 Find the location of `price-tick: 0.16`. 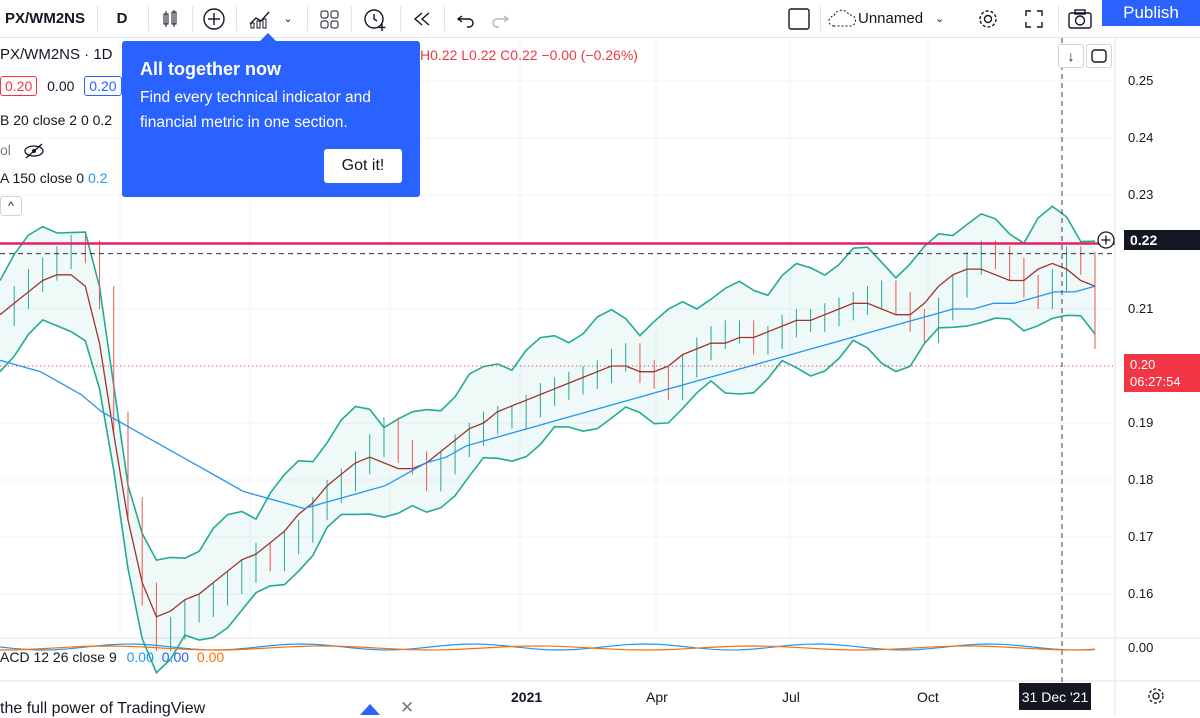

price-tick: 0.16 is located at coordinates (1141, 593).